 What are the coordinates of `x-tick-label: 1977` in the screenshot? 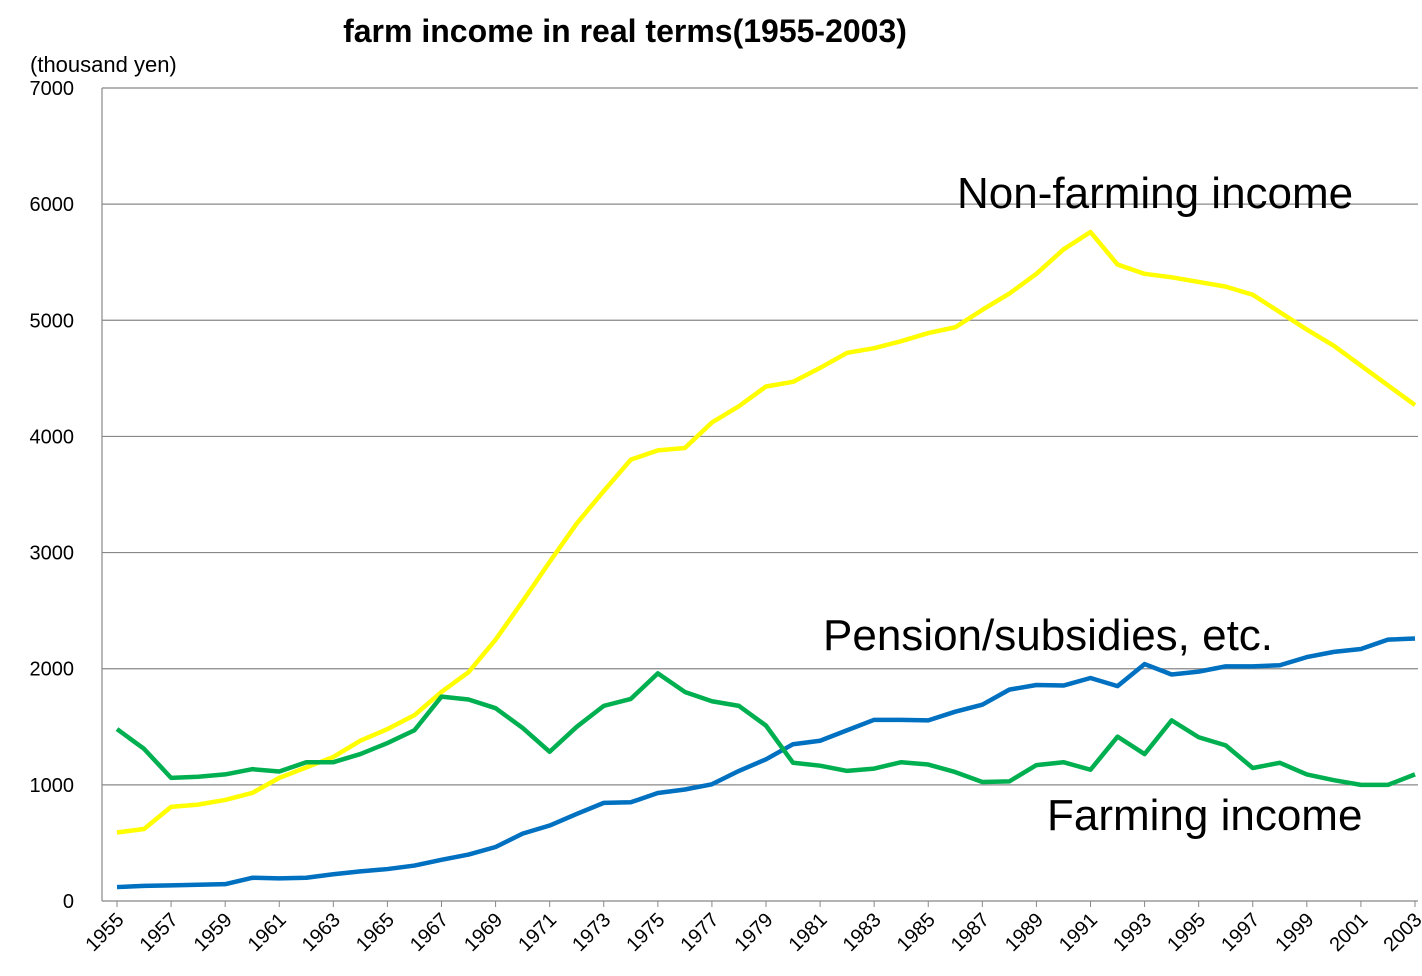 It's located at (699, 932).